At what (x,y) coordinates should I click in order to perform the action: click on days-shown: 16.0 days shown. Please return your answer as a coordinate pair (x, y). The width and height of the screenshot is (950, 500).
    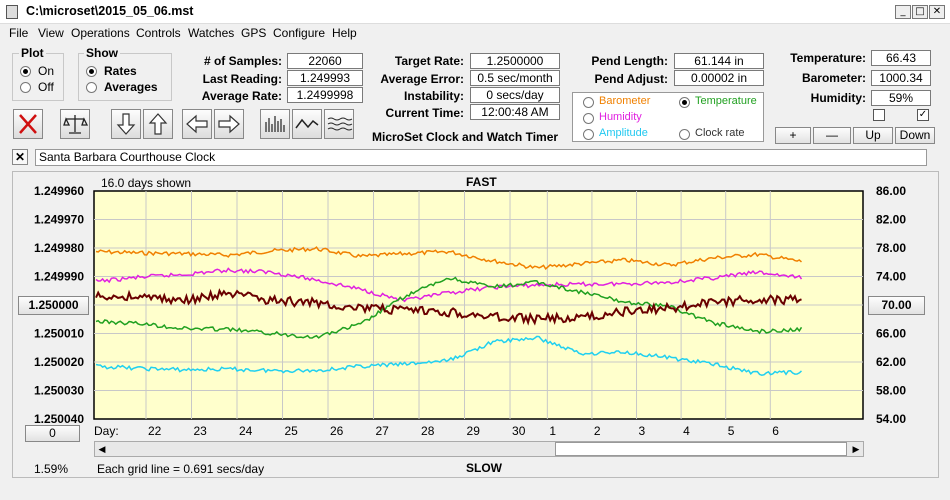
    Looking at the image, I should click on (146, 183).